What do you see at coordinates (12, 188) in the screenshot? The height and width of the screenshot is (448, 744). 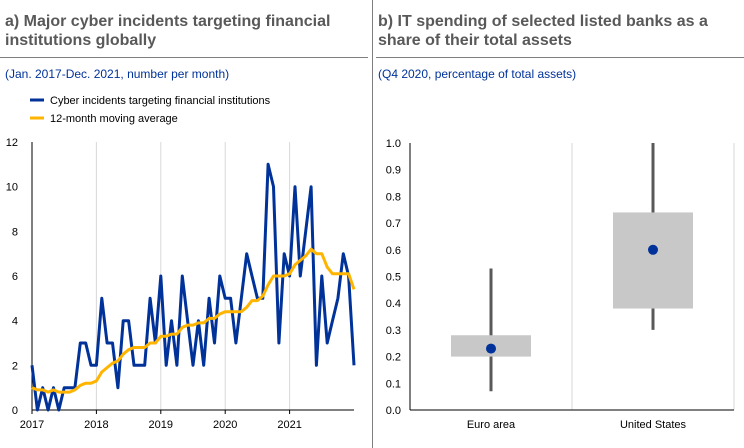 I see `y-tick-label: 10` at bounding box center [12, 188].